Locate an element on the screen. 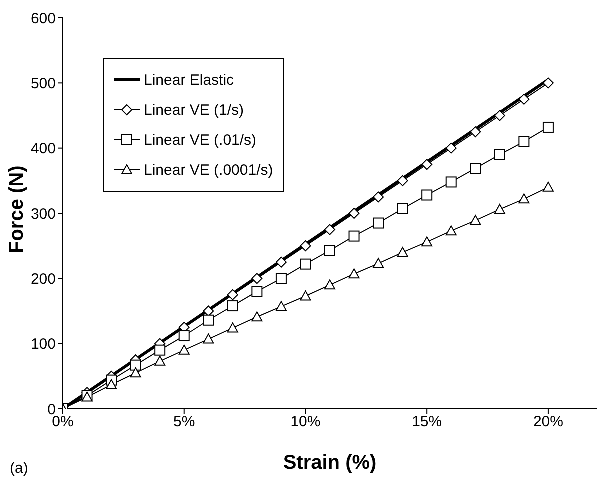  y-tick-label: 600 is located at coordinates (43, 19).